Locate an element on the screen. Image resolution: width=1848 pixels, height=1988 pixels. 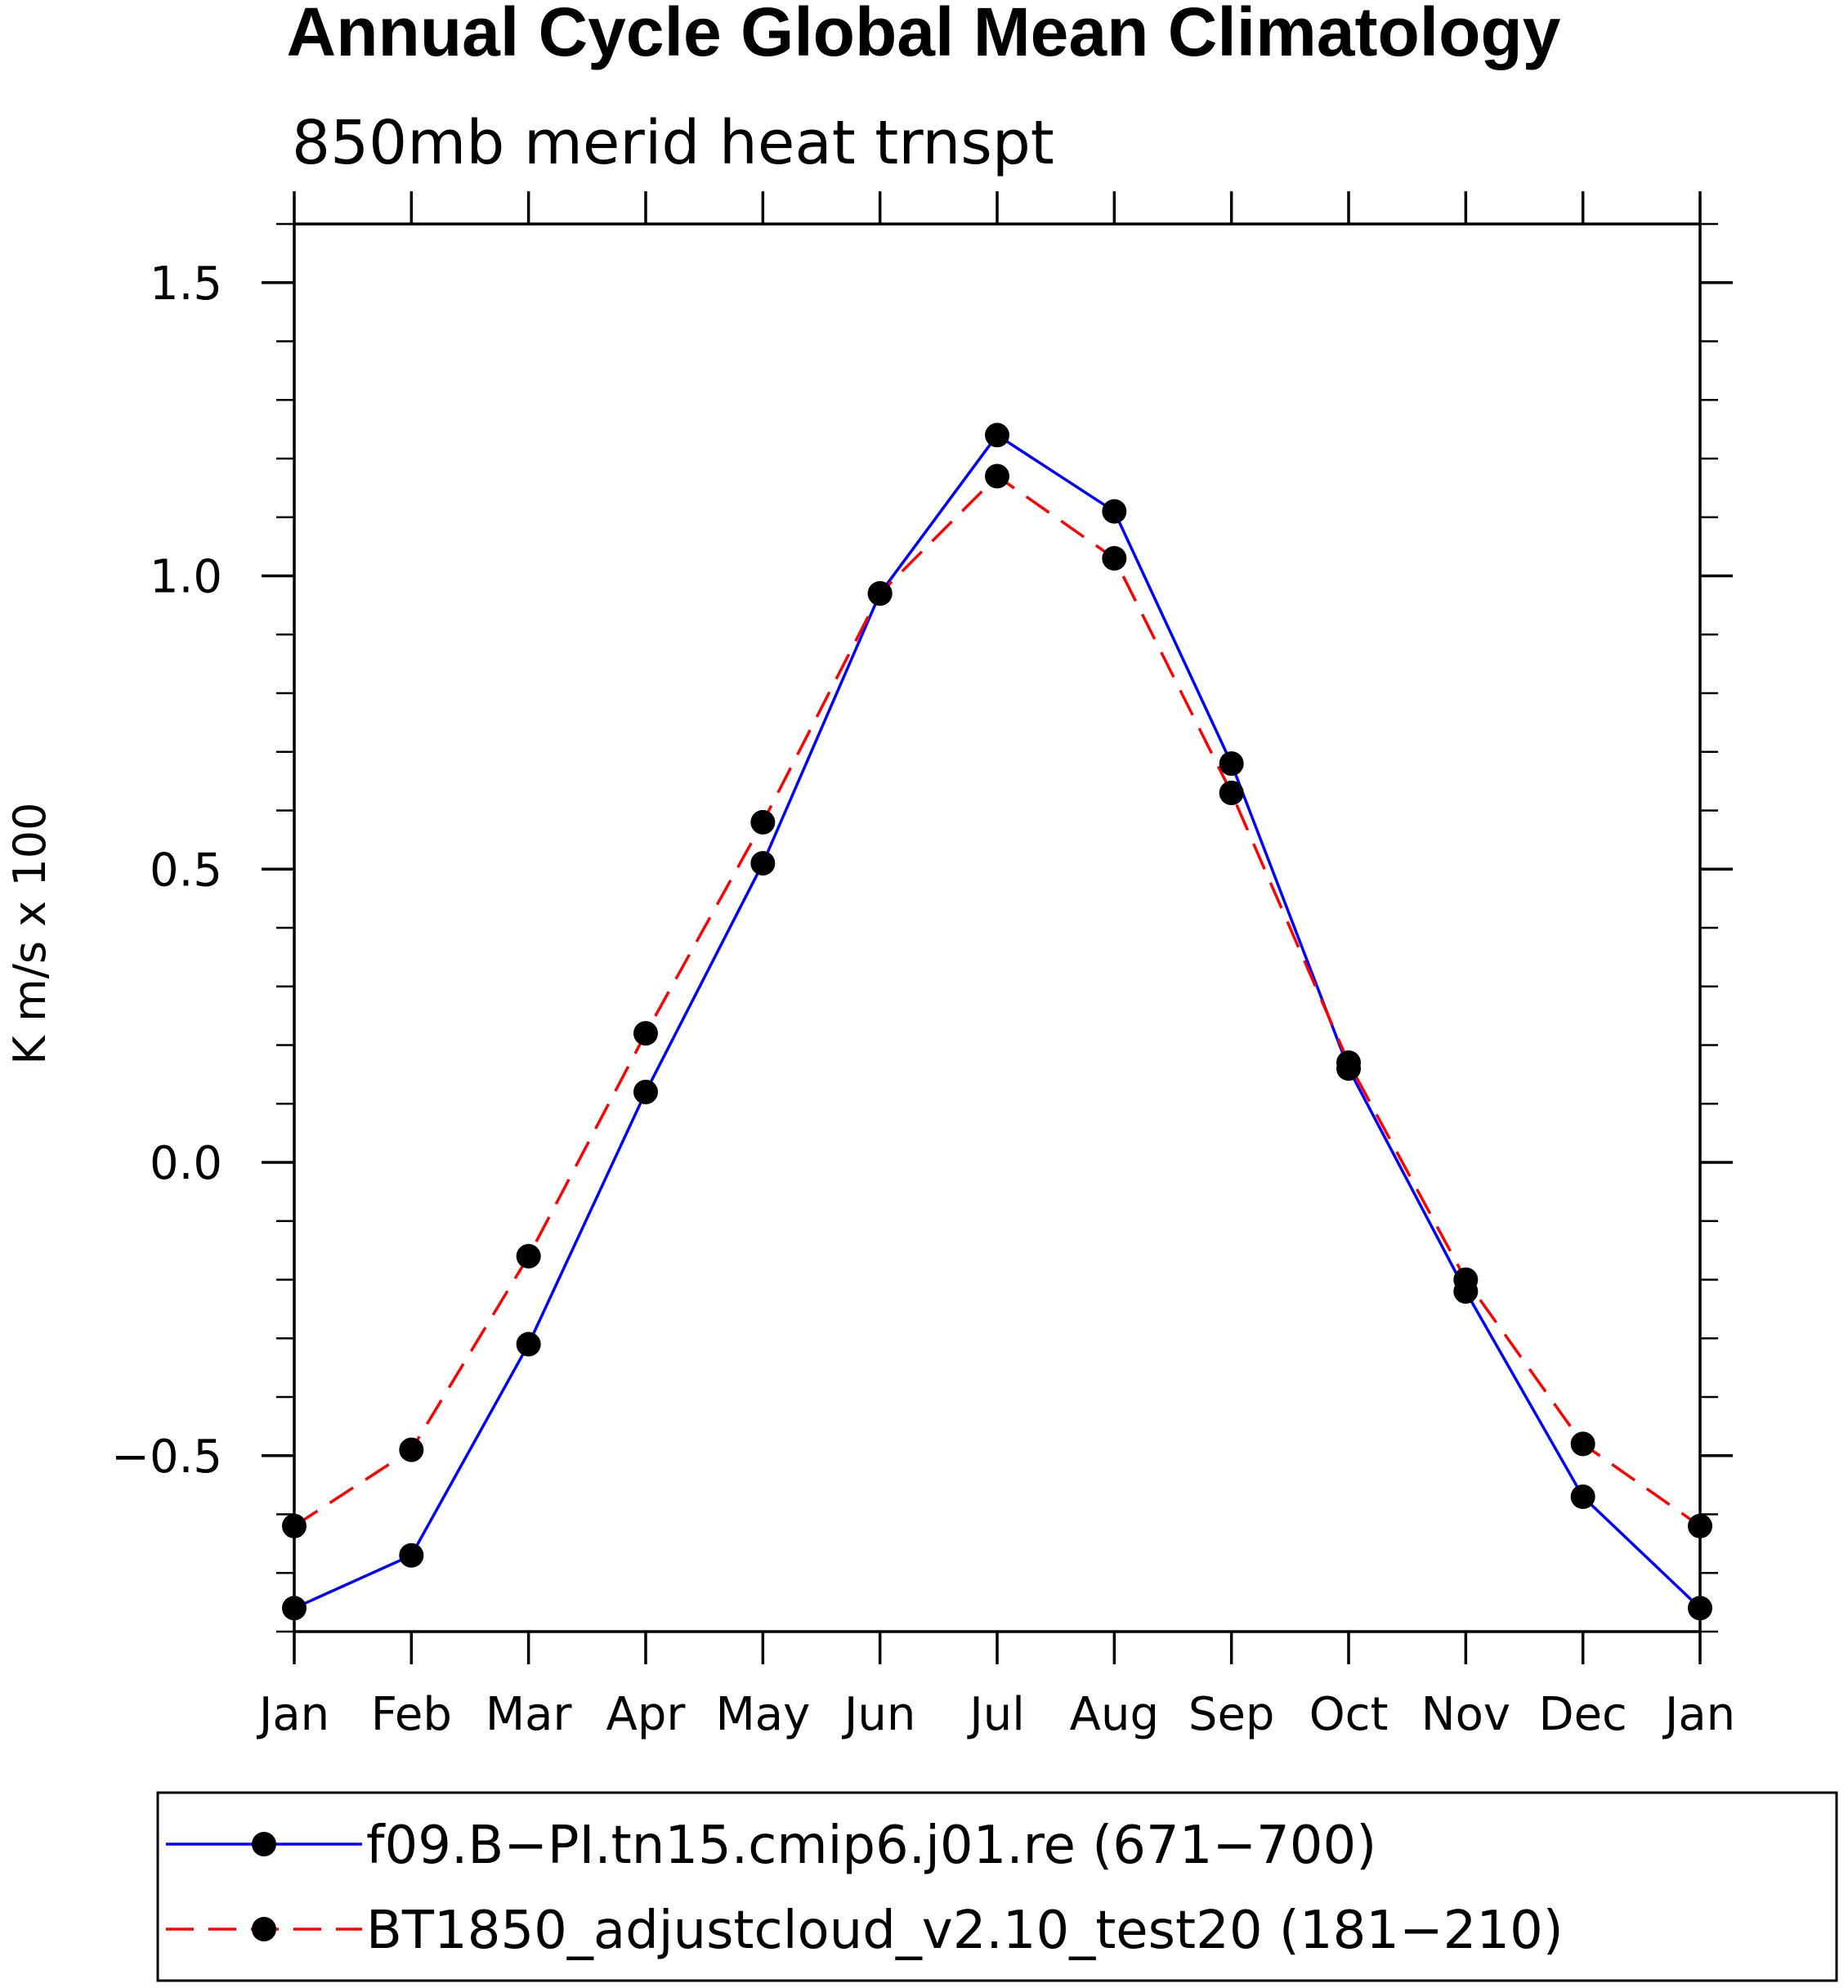
x-tick-label: Aug is located at coordinates (1114, 1714).